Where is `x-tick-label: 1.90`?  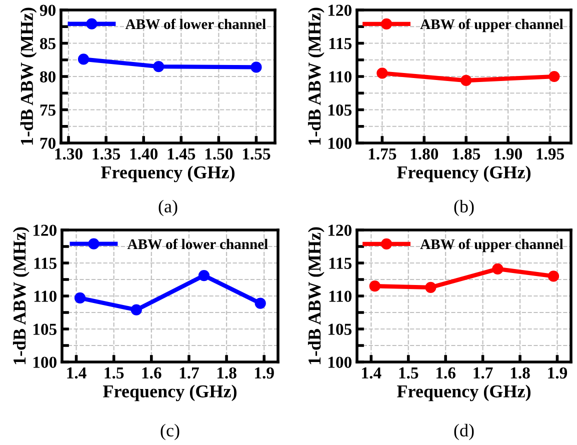
x-tick-label: 1.90 is located at coordinates (508, 154).